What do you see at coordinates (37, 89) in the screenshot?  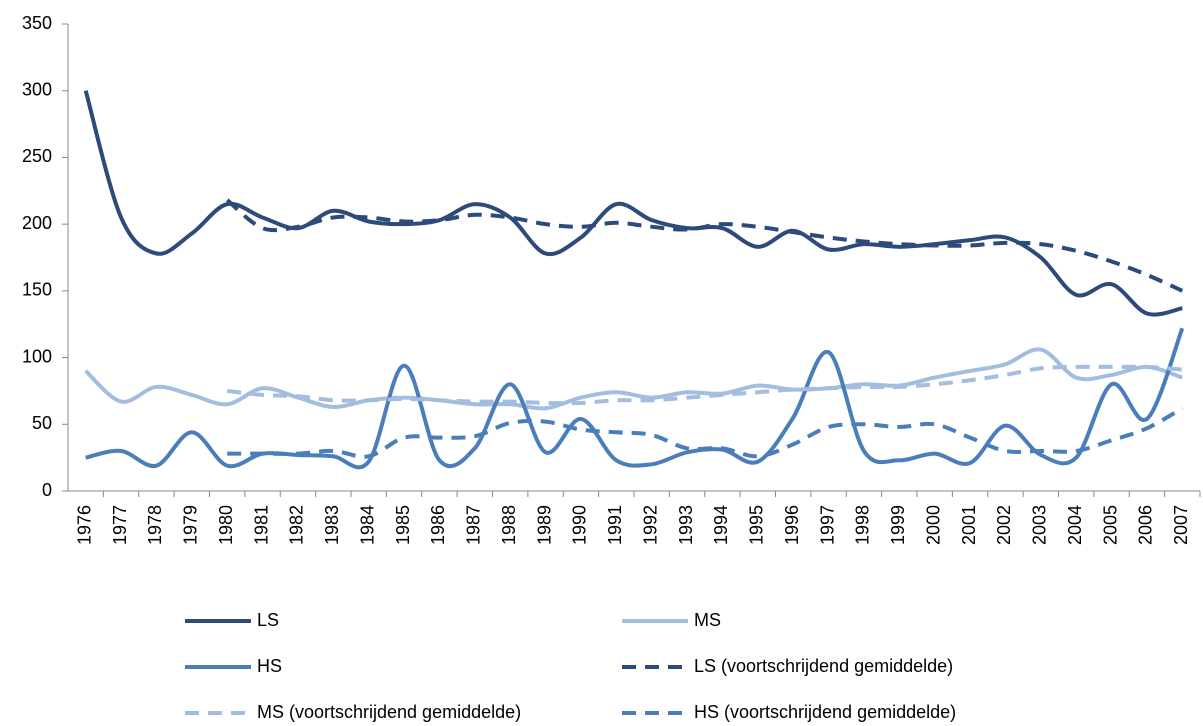 I see `y-tick-label: 300` at bounding box center [37, 89].